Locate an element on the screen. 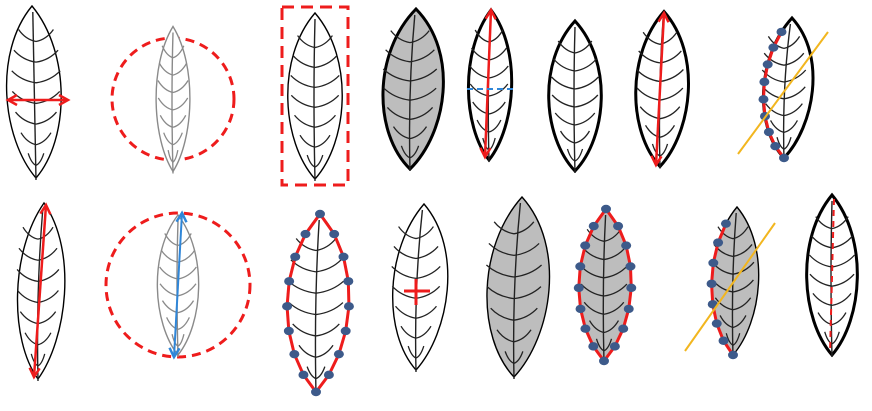 Image resolution: width=872 pixels, height=411 pixels. panel-filled-area is located at coordinates (413, 89).